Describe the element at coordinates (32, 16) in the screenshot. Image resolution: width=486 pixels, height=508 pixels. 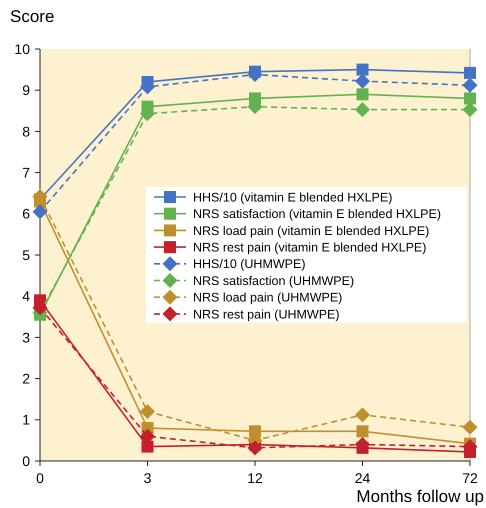
I see `y-axis-title: Score` at that location.